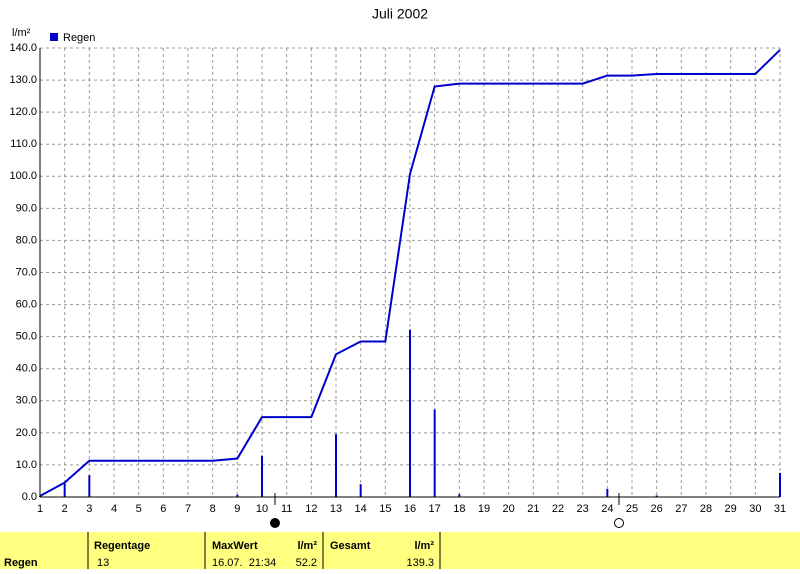 Image resolution: width=800 pixels, height=574 pixels. Describe the element at coordinates (706, 509) in the screenshot. I see `x-tick-label: 28` at that location.